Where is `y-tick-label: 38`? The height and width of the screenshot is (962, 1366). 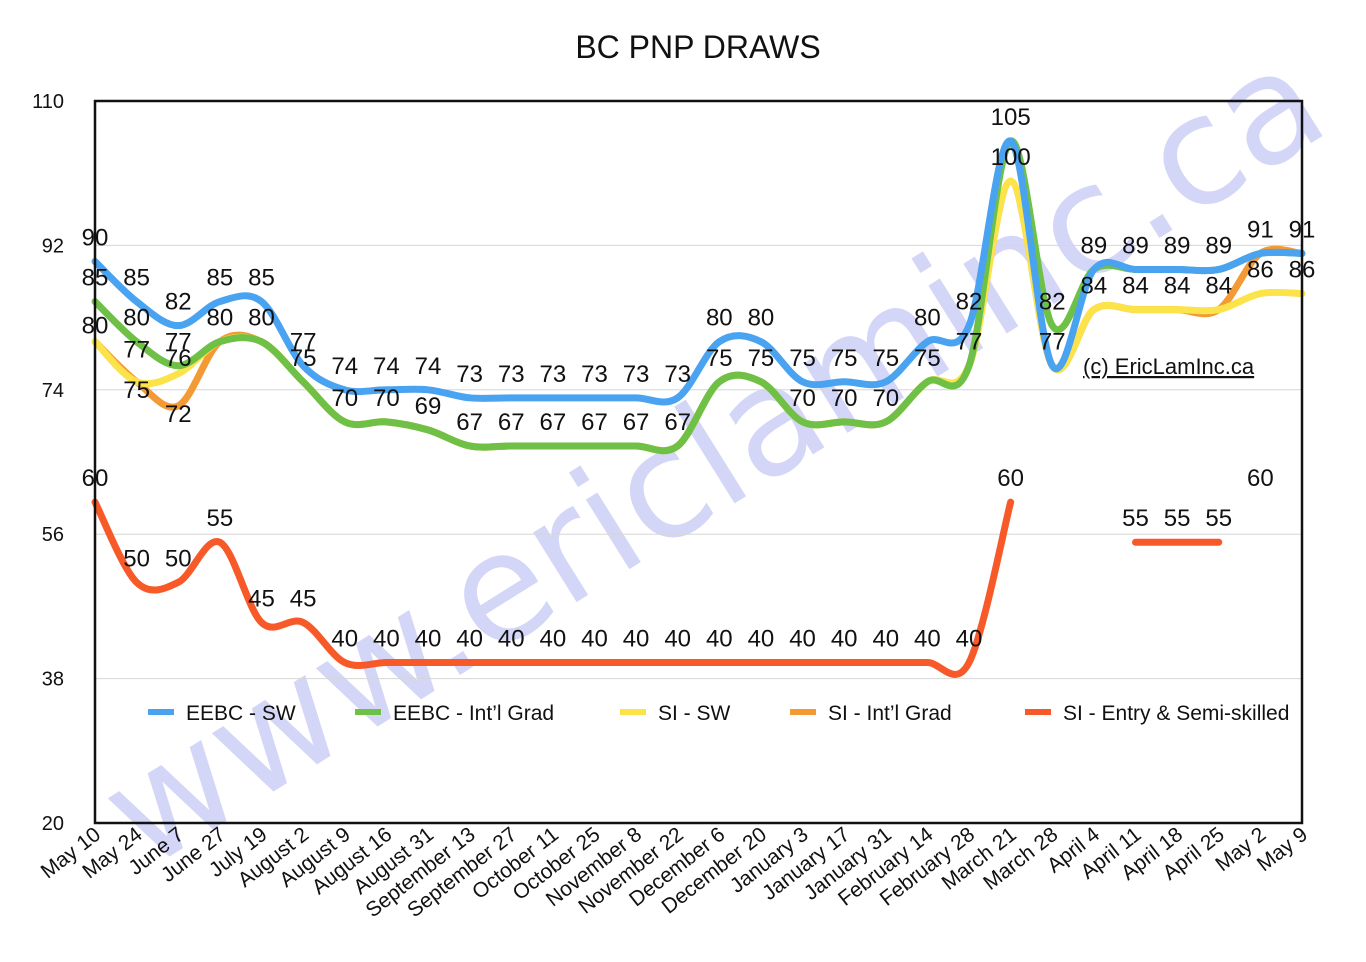
y-tick-label: 38 is located at coordinates (53, 680).